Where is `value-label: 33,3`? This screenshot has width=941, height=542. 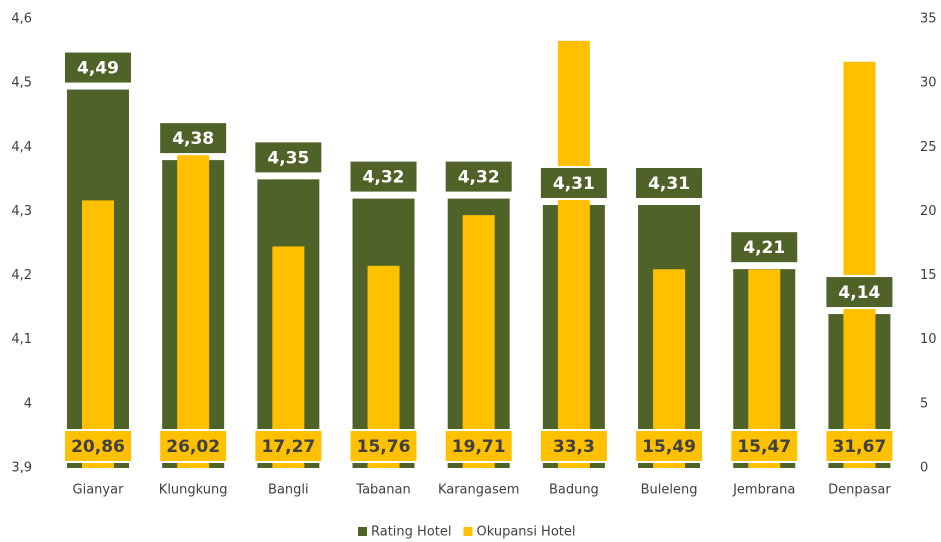 value-label: 33,3 is located at coordinates (574, 447).